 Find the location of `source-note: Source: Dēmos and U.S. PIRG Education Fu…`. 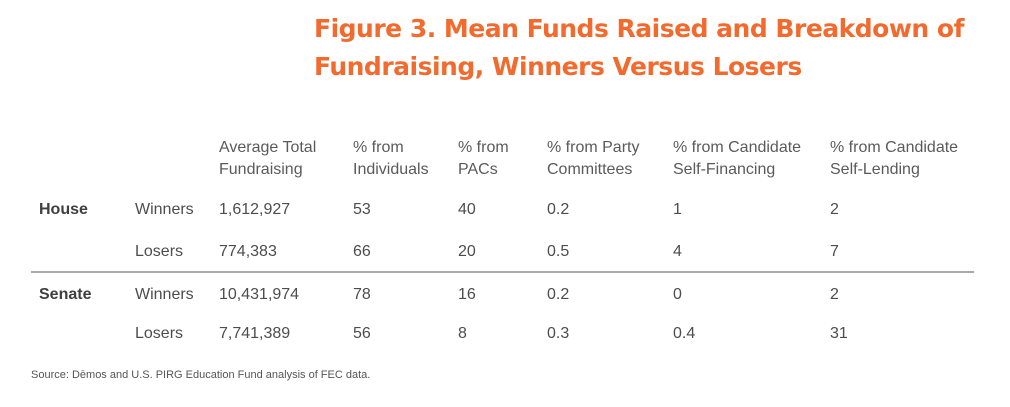

source-note: Source: Dēmos and U.S. PIRG Education Fu… is located at coordinates (201, 375).